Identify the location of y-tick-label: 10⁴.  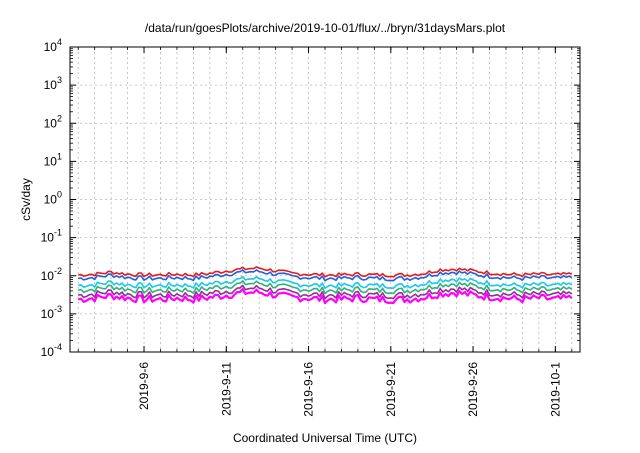
(53, 45).